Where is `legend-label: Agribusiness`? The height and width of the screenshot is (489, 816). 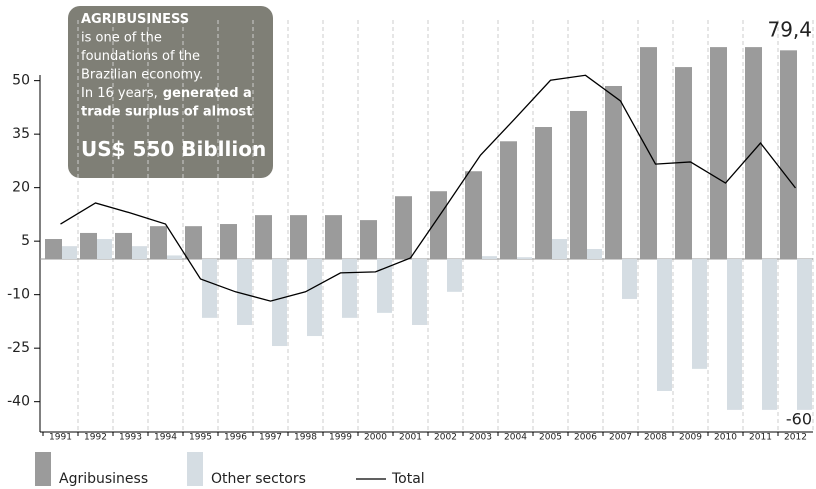
legend-label: Agribusiness is located at coordinates (103, 479).